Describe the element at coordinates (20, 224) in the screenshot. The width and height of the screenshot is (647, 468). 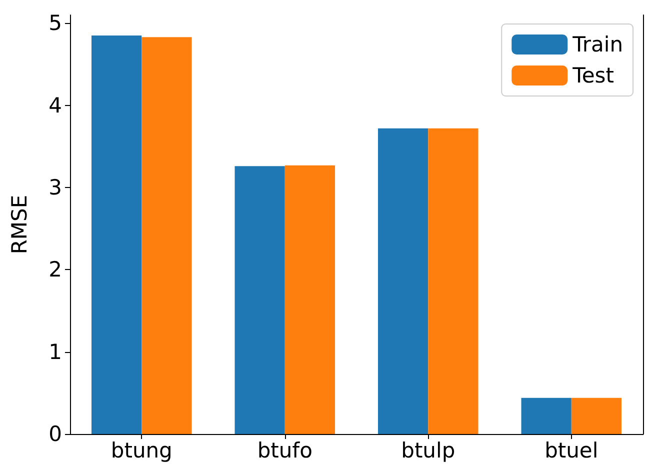
I see `y-axis-title: RMSE` at that location.